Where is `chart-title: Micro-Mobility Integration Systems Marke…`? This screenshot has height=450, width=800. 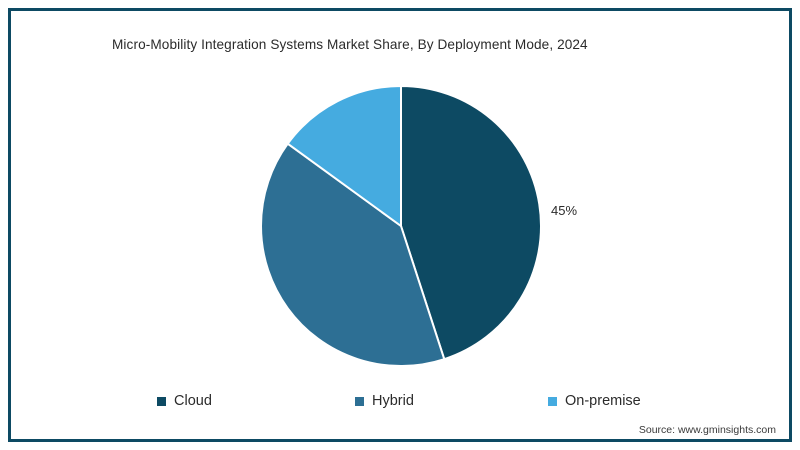
chart-title: Micro-Mobility Integration Systems Marke… is located at coordinates (350, 44).